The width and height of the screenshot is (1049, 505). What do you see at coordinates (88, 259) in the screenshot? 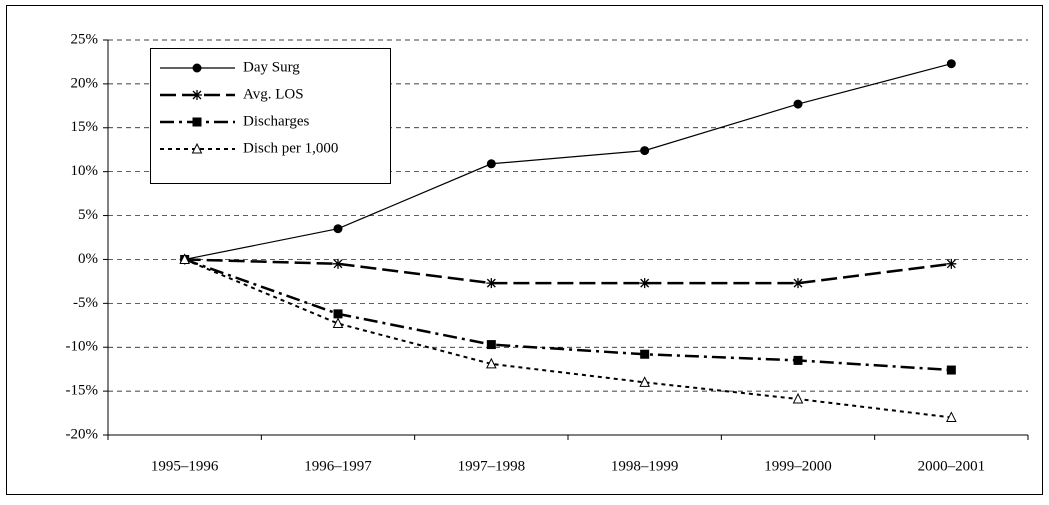
I see `y-tick-label: 0%` at bounding box center [88, 259].